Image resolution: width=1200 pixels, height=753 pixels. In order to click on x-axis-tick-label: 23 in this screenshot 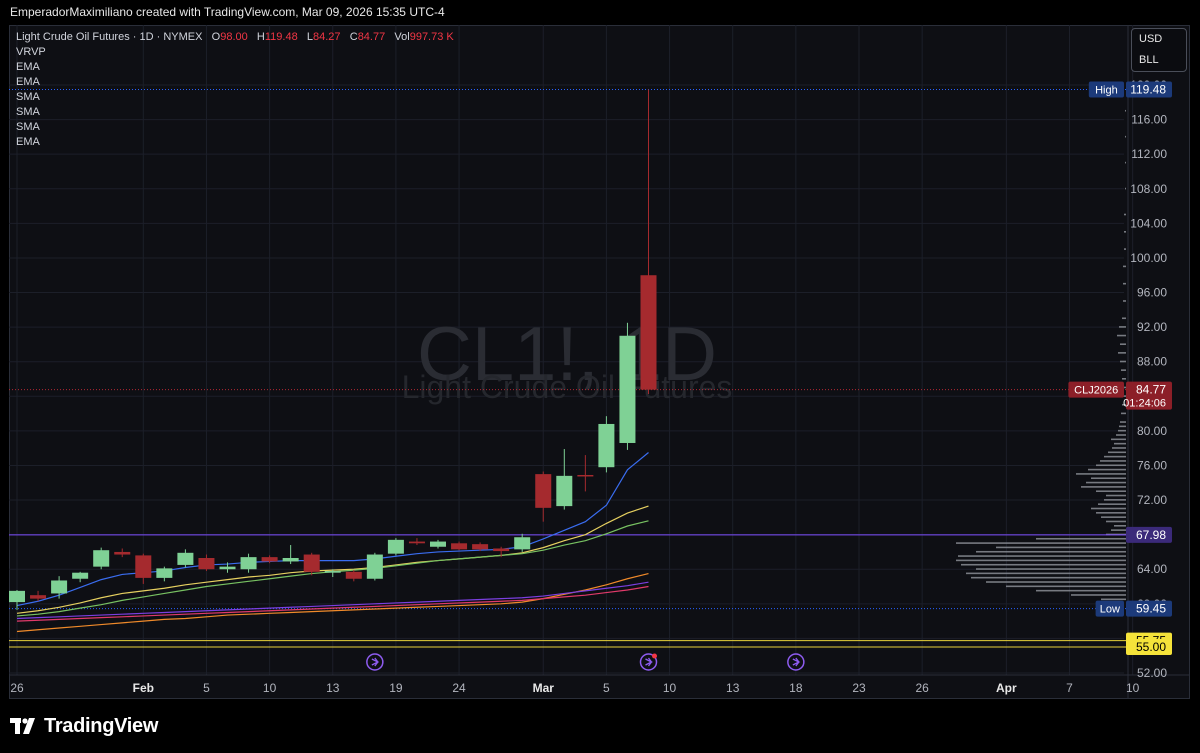, I will do `click(859, 688)`.